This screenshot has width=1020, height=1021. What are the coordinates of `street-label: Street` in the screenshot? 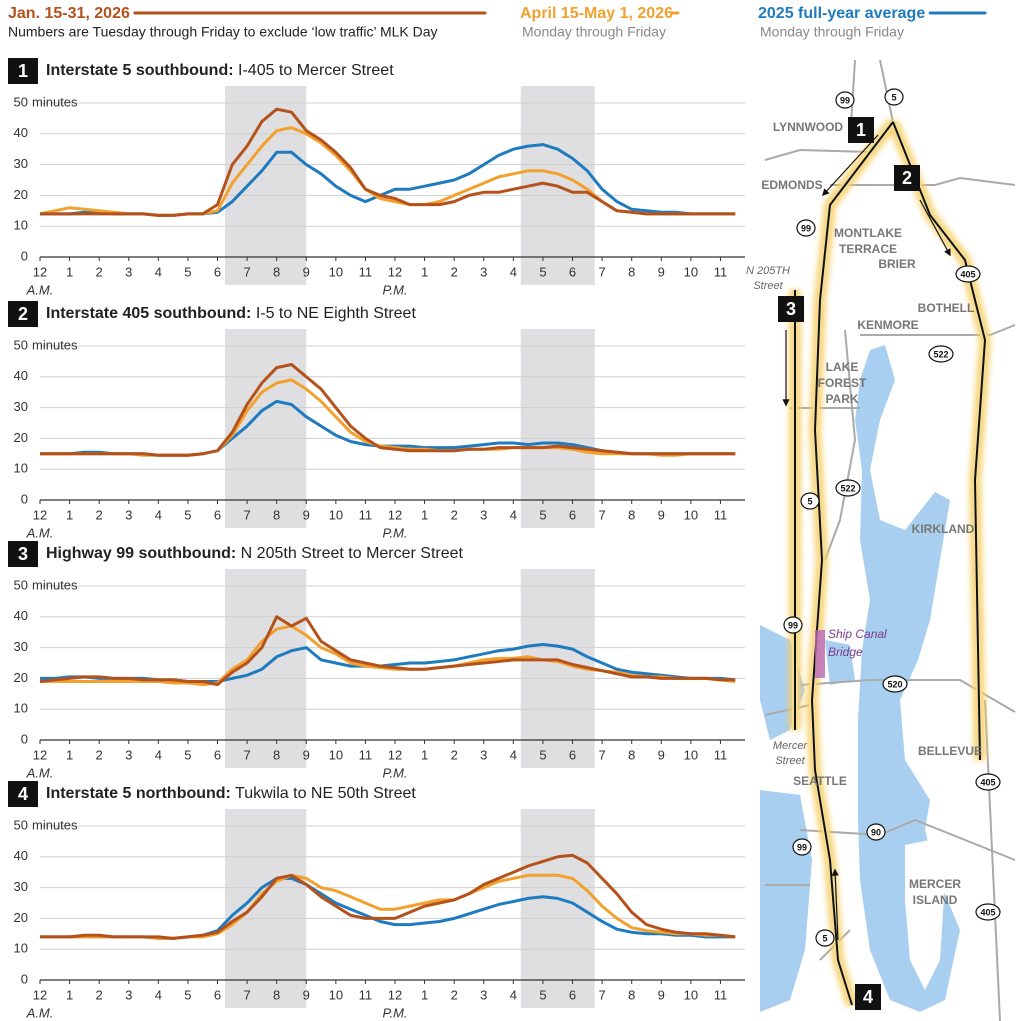 It's located at (768, 286).